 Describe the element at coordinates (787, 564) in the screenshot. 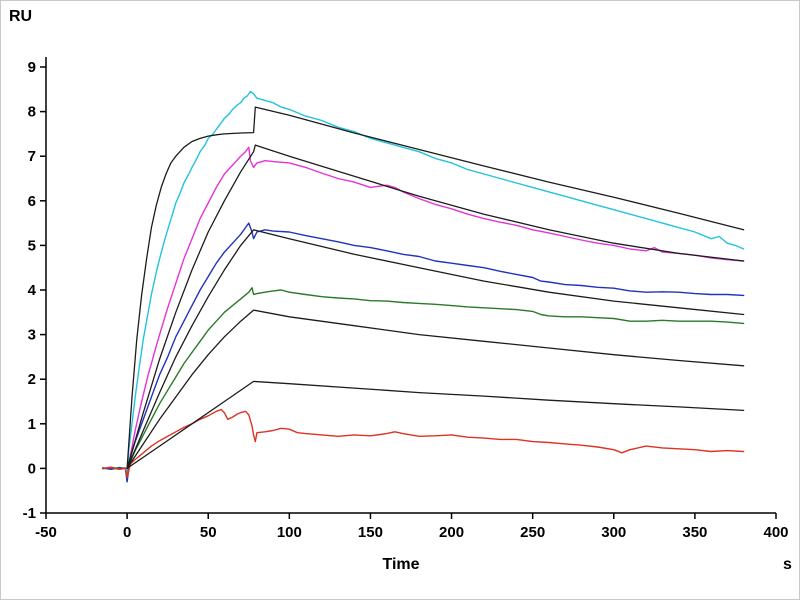

I see `x-axis-unit: s` at that location.